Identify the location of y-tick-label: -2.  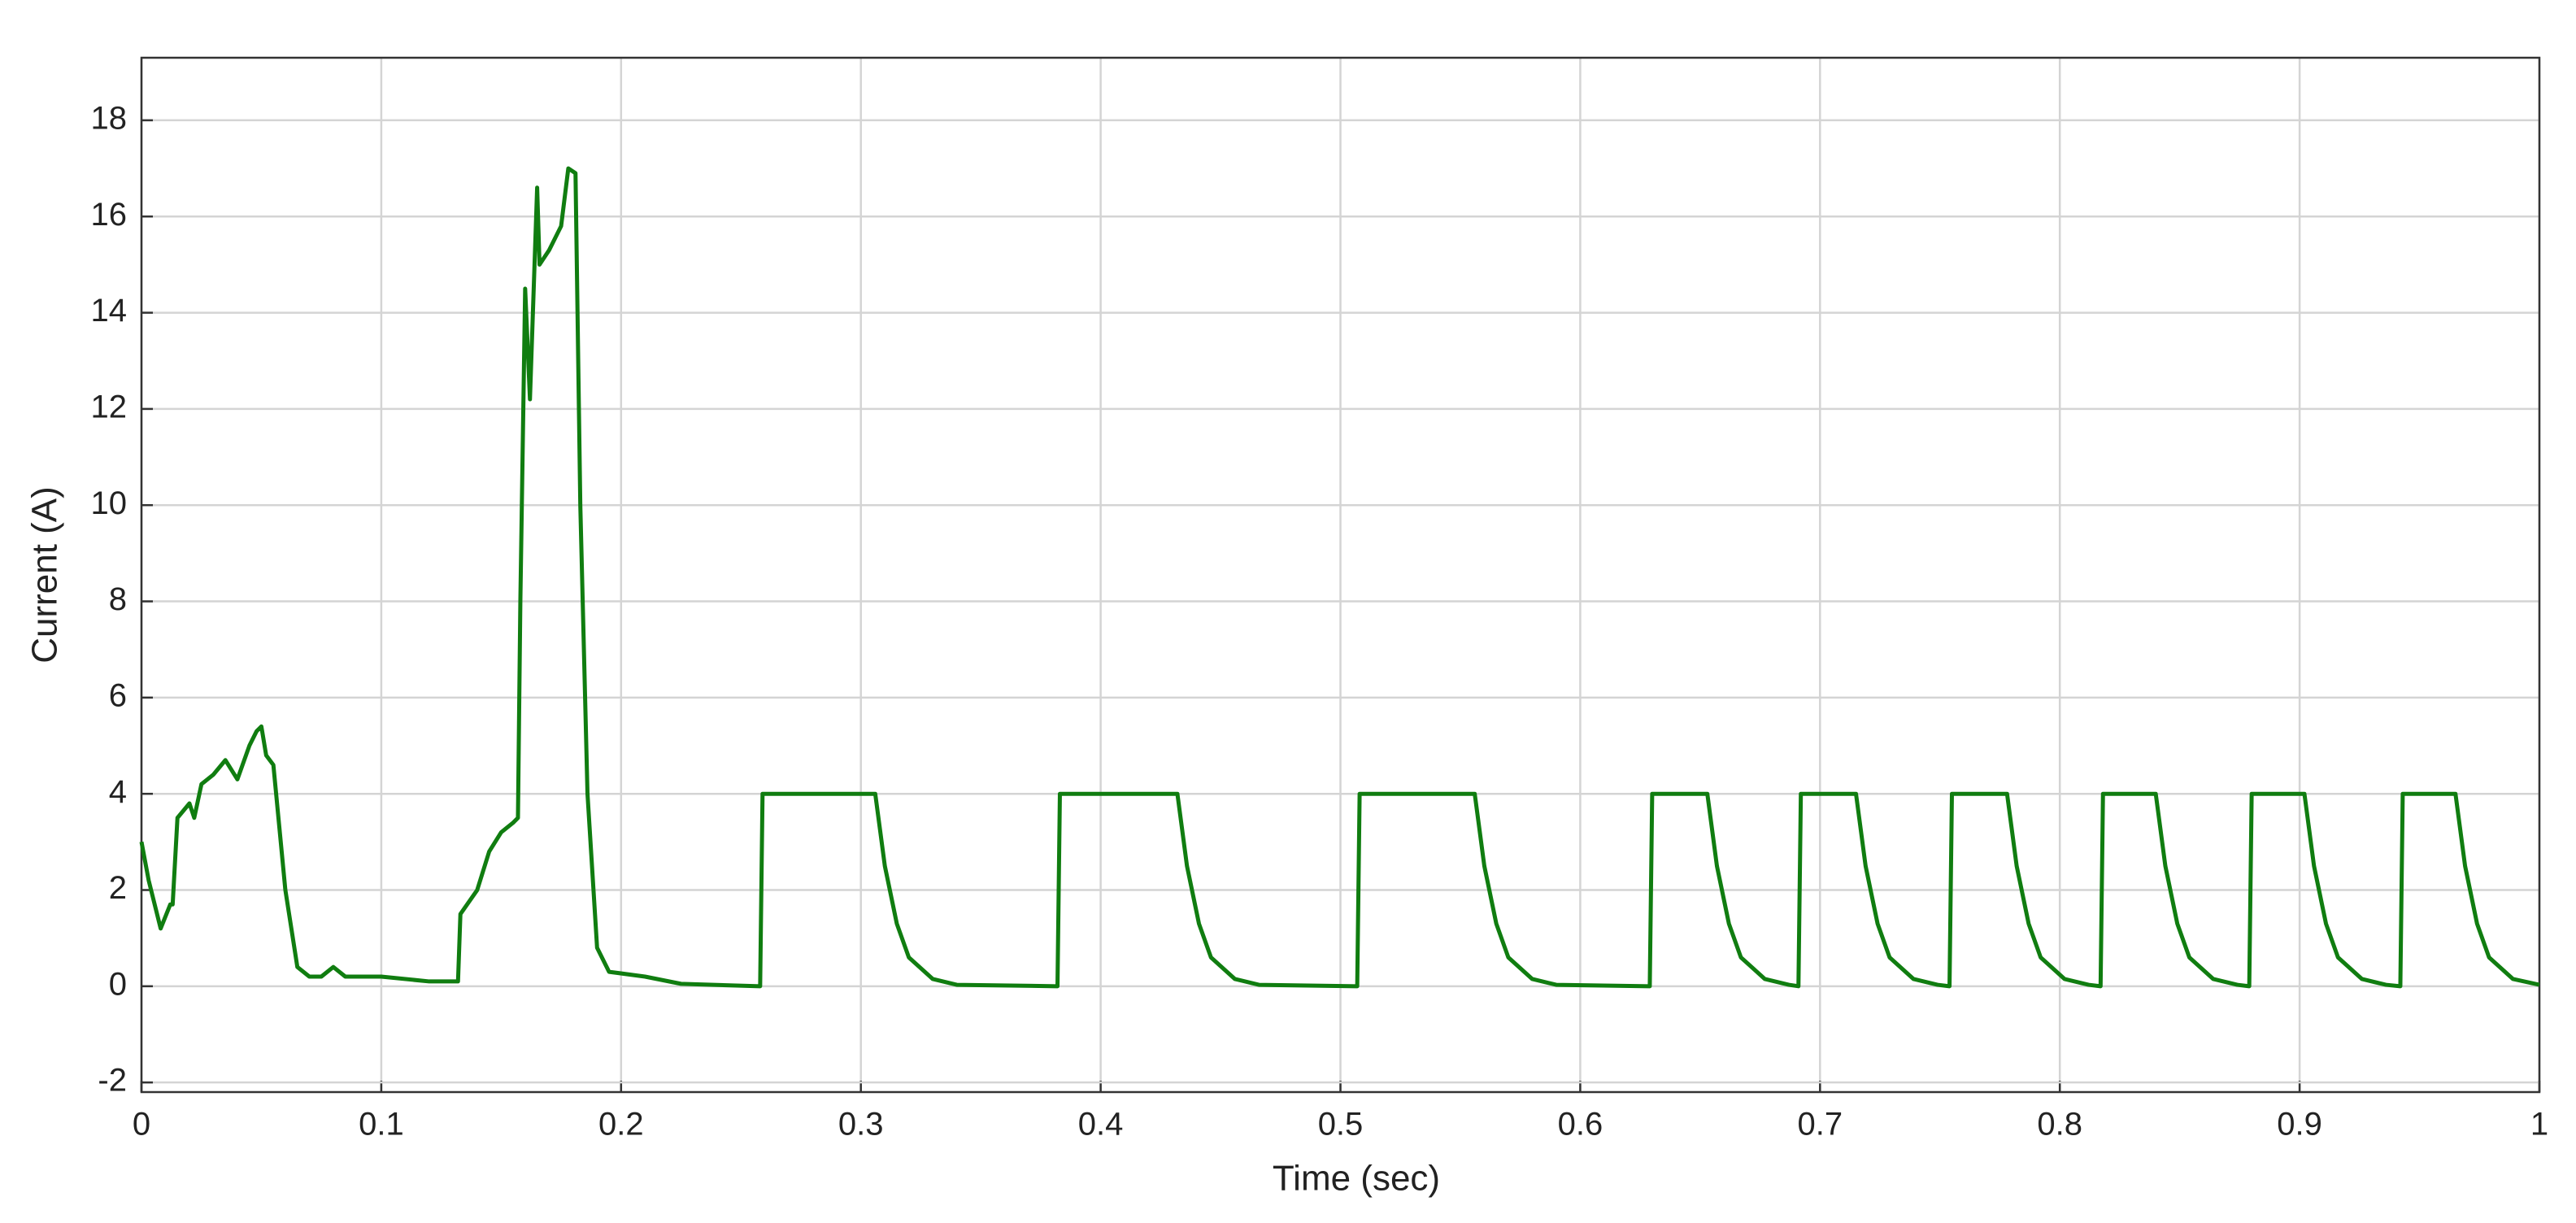
(113, 1081).